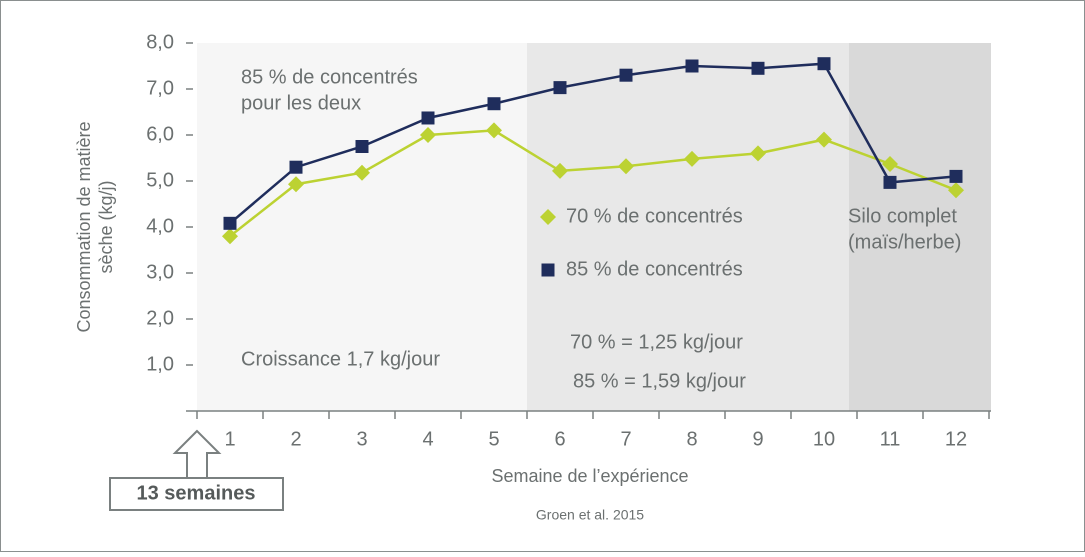  Describe the element at coordinates (84, 226) in the screenshot. I see `y-axis-title-line: Consommation de matière` at that location.